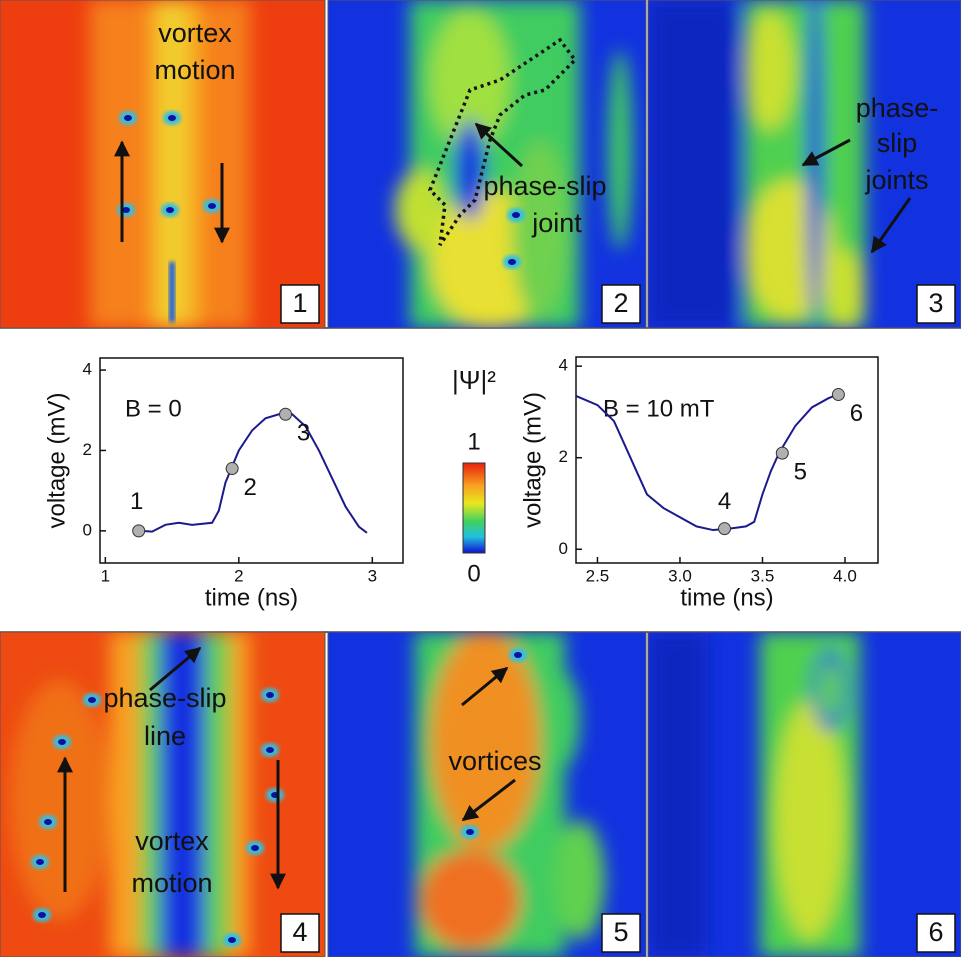  I want to click on simulation-panel: phase-slip joint 2, so click(487, 164).